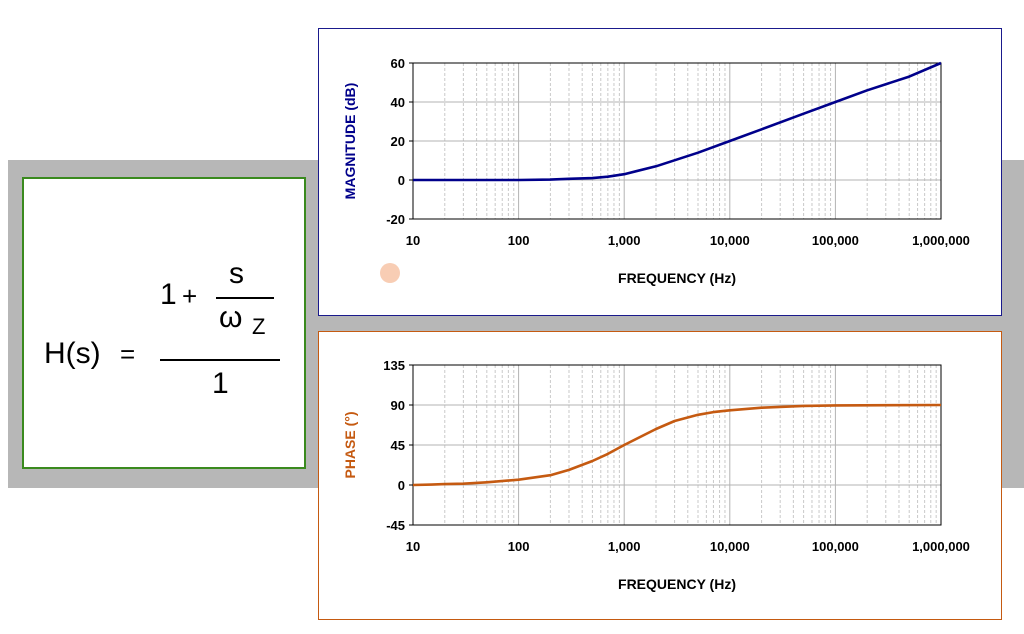 The width and height of the screenshot is (1024, 634). What do you see at coordinates (835, 546) in the screenshot?
I see `phase-xtick-label: 100,000` at bounding box center [835, 546].